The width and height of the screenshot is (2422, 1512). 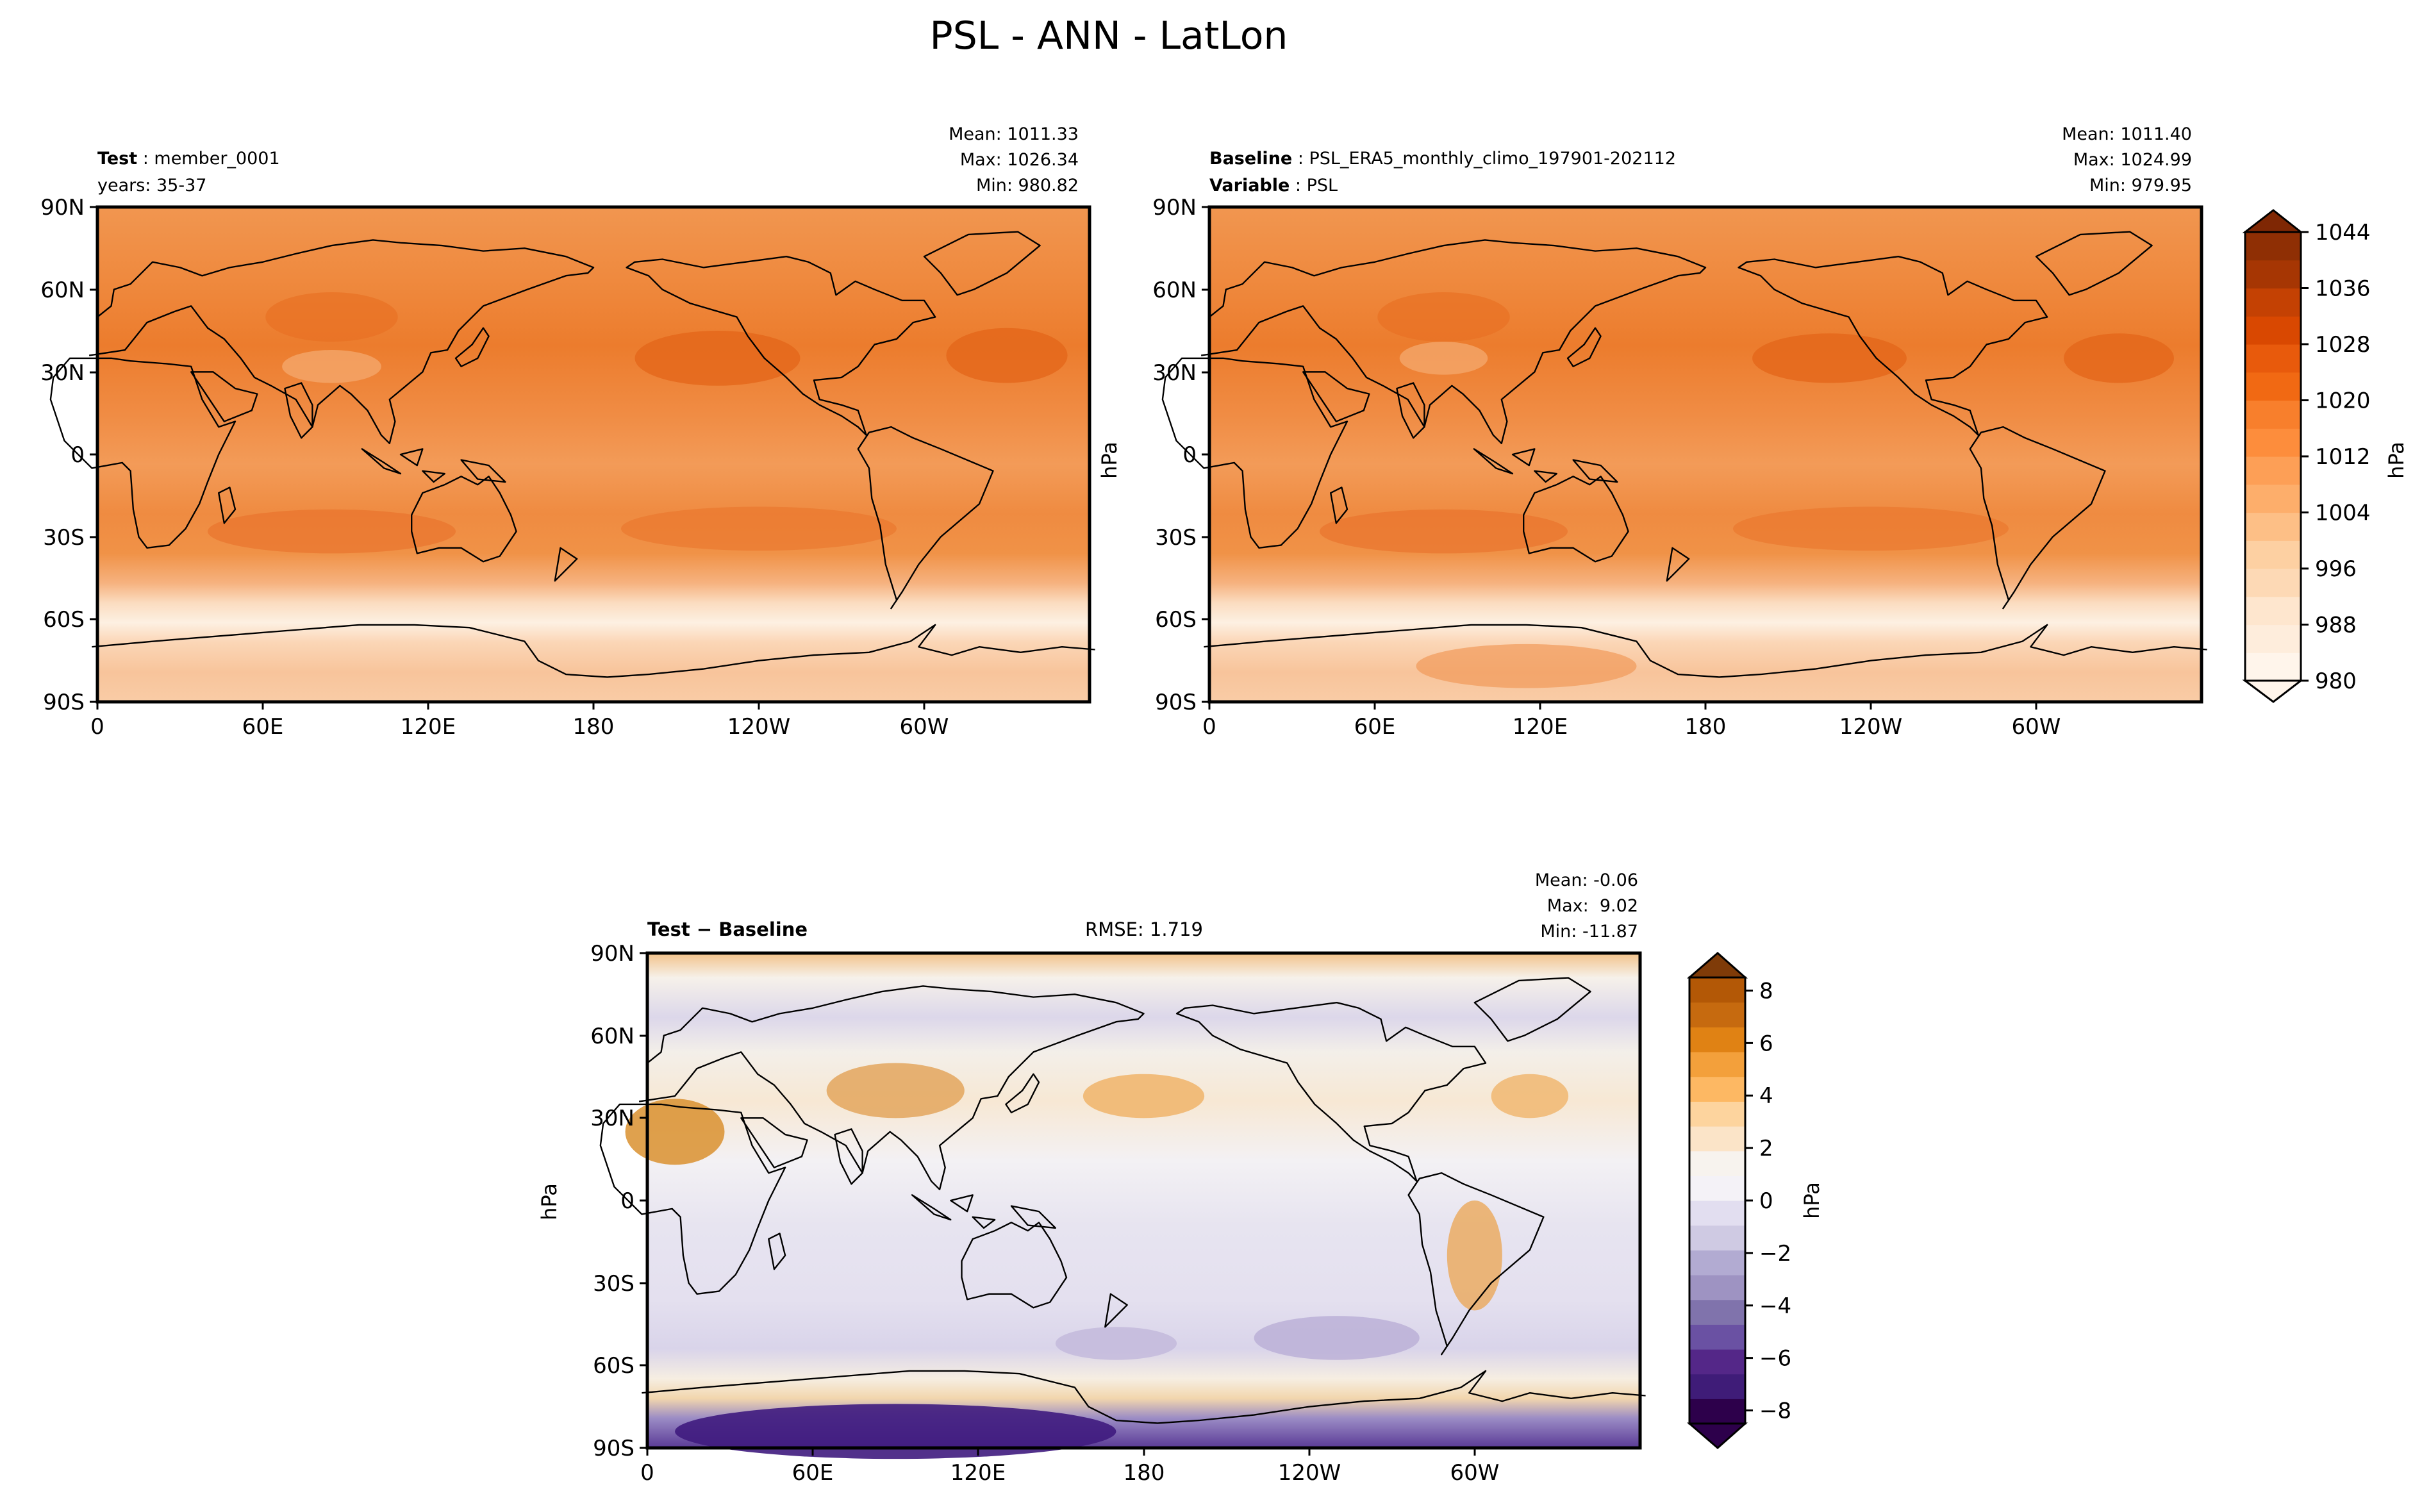 I want to click on psl-colorbar-tick-label: 1028, so click(x=2343, y=345).